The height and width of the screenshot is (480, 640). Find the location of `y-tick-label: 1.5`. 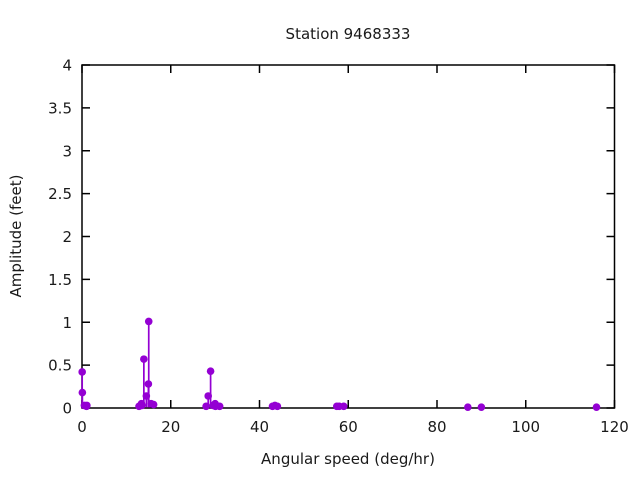

y-tick-label: 1.5 is located at coordinates (60, 280).